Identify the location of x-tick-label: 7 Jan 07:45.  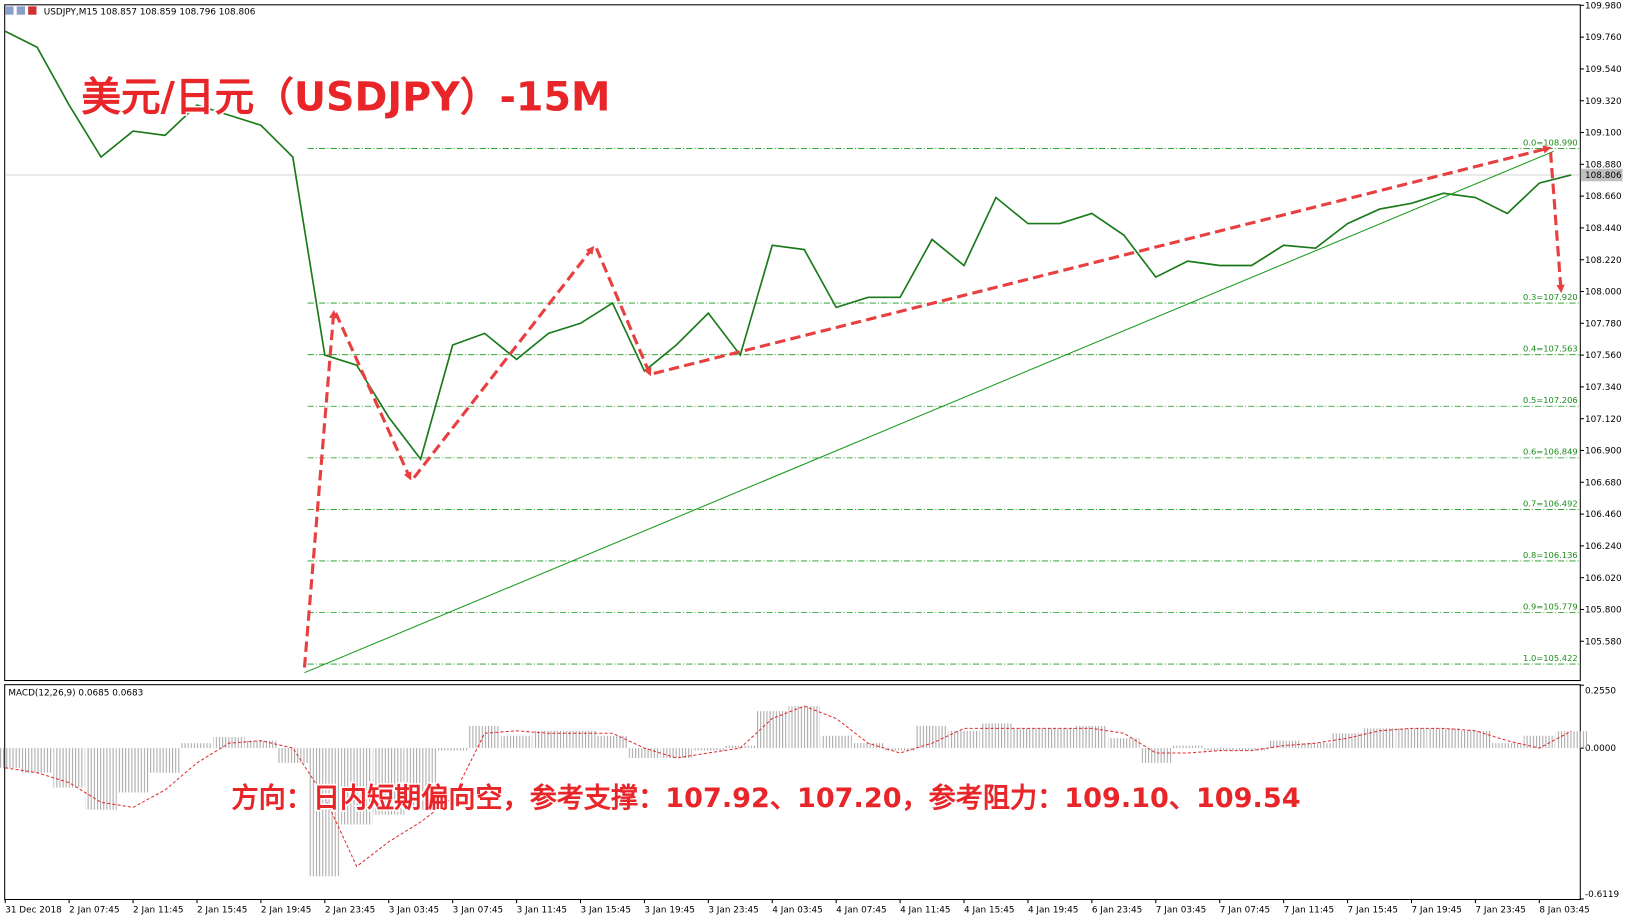
(1245, 911).